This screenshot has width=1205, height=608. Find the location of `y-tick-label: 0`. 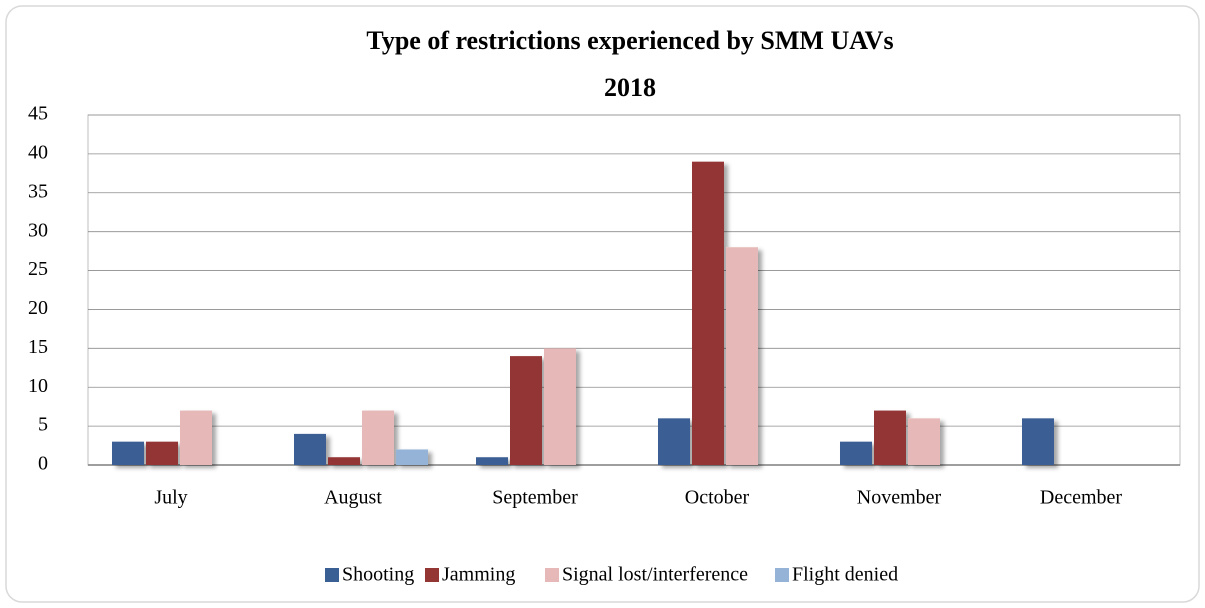

y-tick-label: 0 is located at coordinates (43, 464).